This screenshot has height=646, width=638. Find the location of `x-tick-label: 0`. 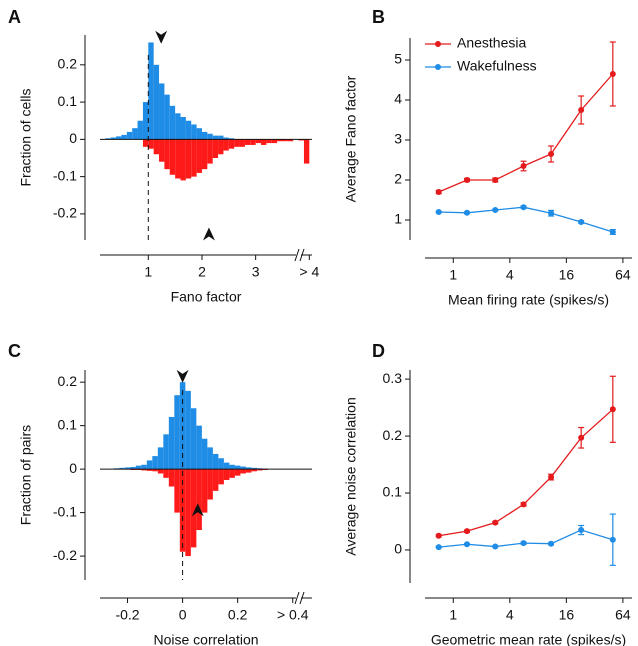

x-tick-label: 0 is located at coordinates (183, 615).